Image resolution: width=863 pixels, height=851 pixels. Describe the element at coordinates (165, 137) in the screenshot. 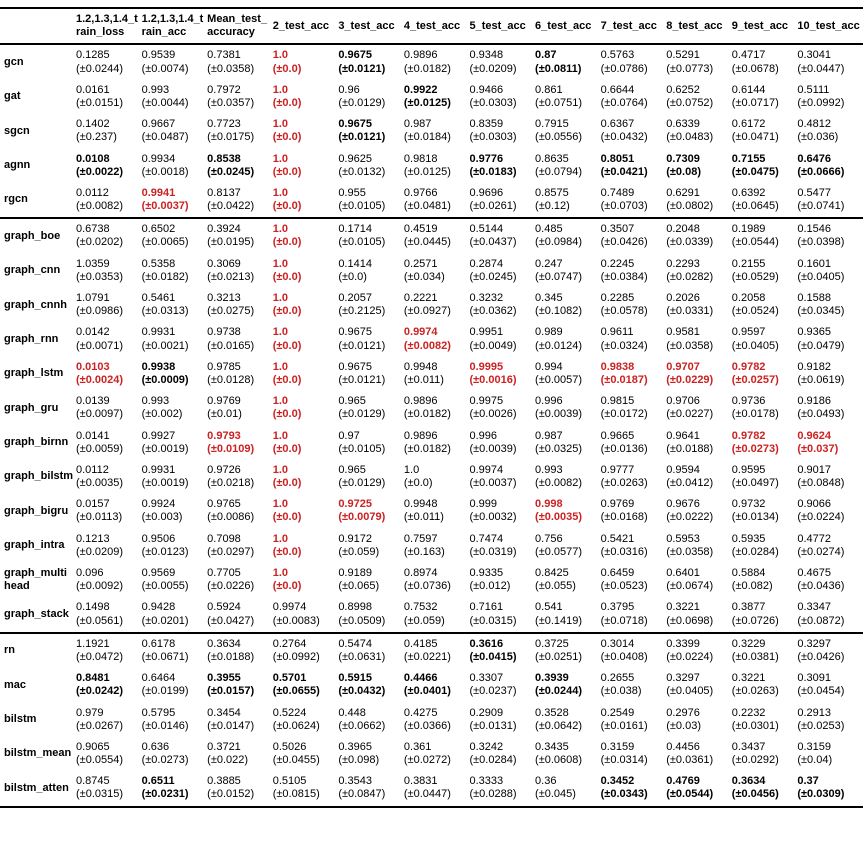

I see `cell-std: (±0.0487)` at that location.